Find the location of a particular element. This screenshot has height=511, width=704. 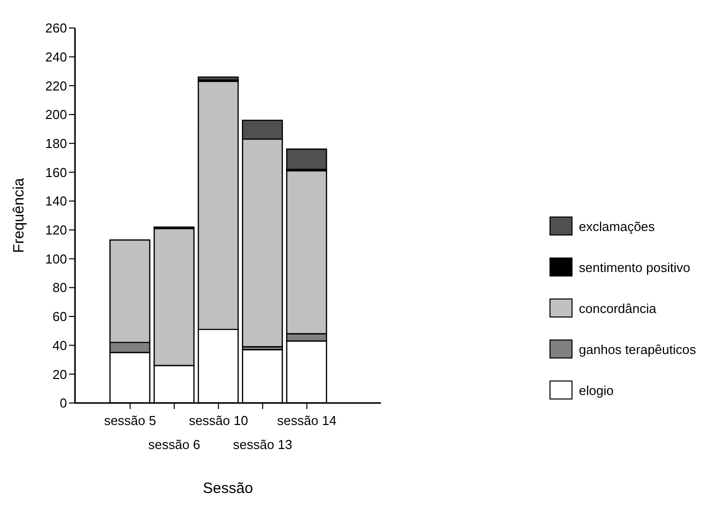

y-tick-label: 120 is located at coordinates (56, 230).